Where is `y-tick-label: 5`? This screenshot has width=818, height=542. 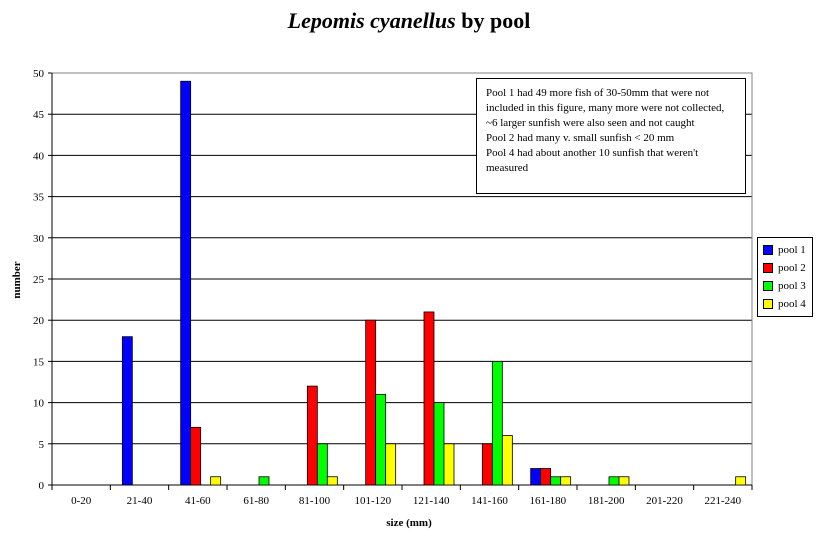 y-tick-label: 5 is located at coordinates (42, 445).